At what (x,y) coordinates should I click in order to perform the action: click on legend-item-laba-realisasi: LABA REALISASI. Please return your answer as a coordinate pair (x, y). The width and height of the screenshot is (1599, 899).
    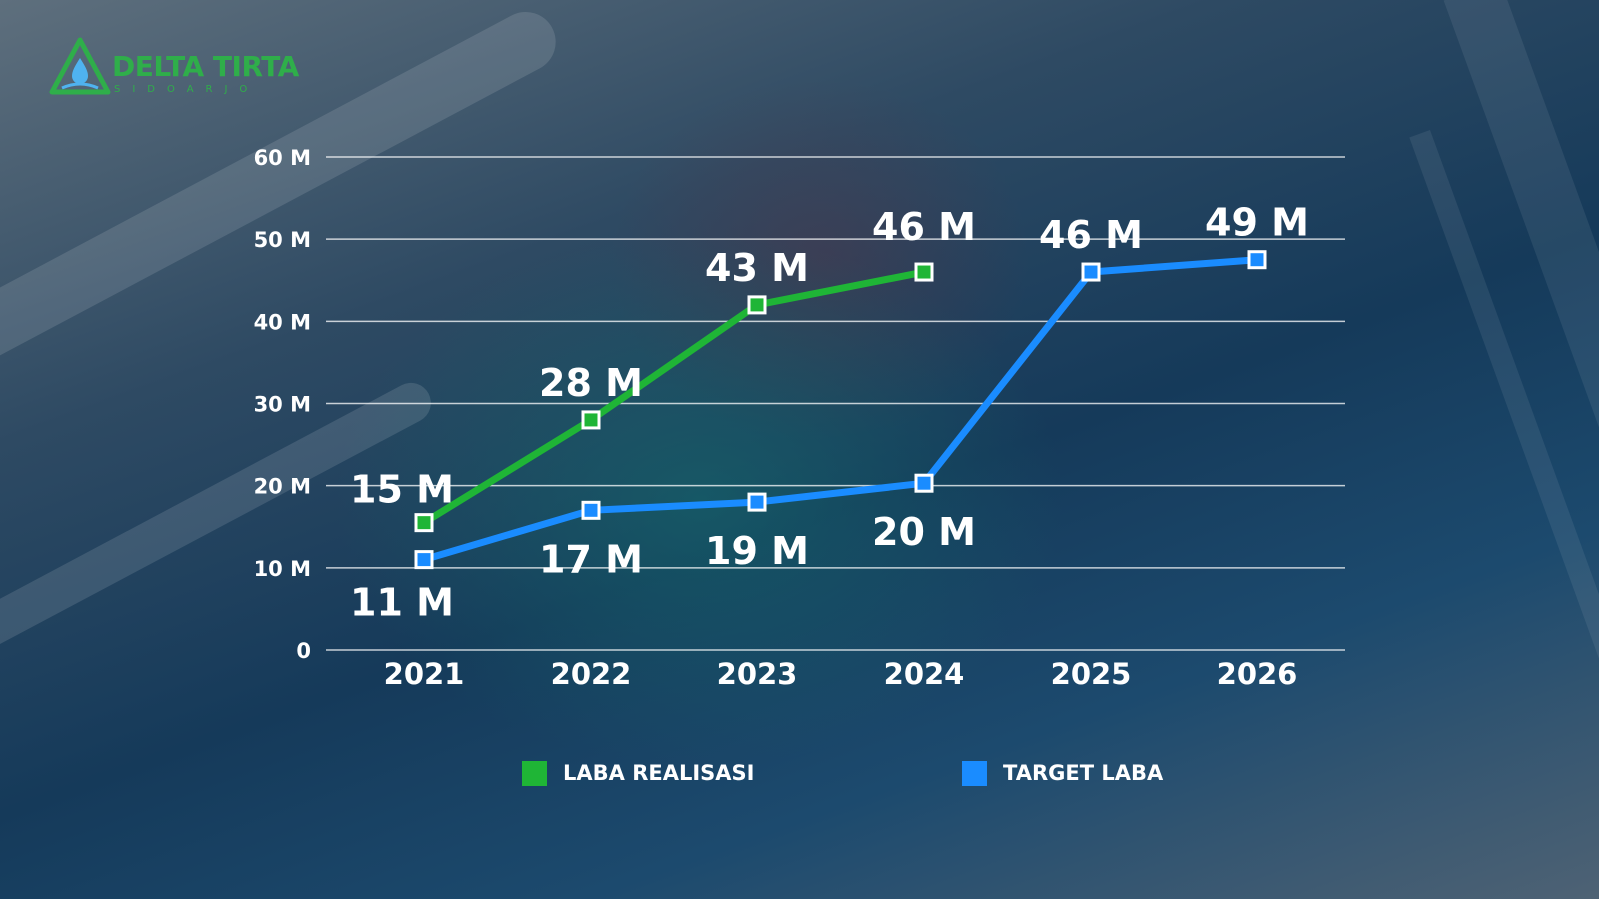
    Looking at the image, I should click on (638, 773).